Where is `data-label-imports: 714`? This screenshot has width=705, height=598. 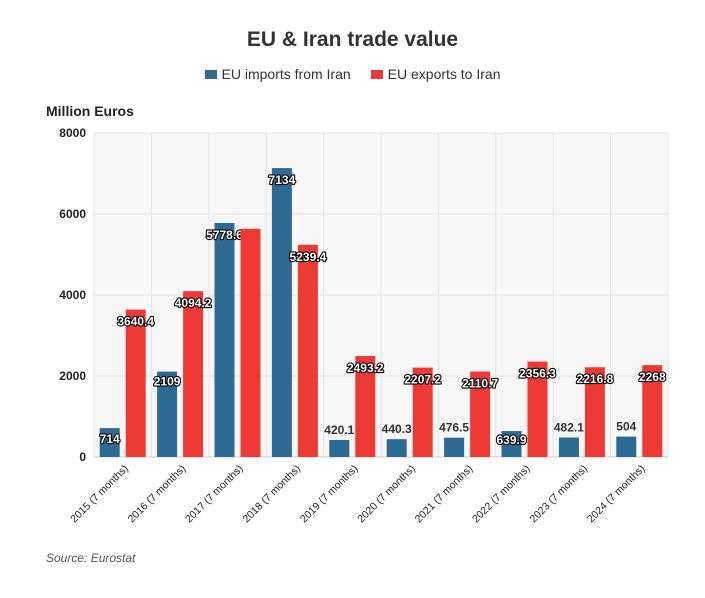 data-label-imports: 714 is located at coordinates (110, 439).